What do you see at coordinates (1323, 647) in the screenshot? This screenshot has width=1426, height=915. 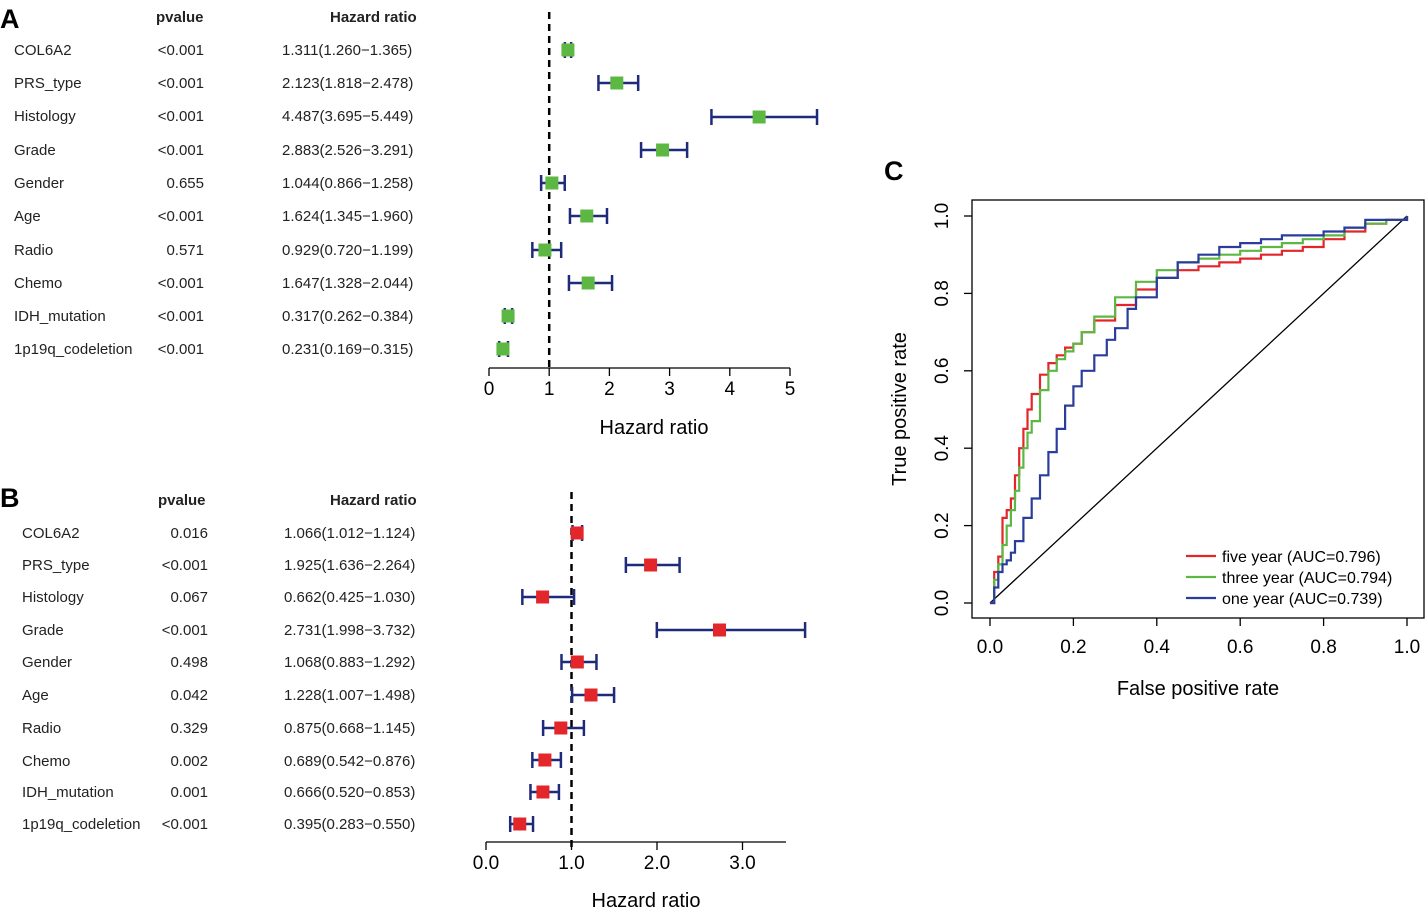 I see `roc-x-tick-label: 0.8` at bounding box center [1323, 647].